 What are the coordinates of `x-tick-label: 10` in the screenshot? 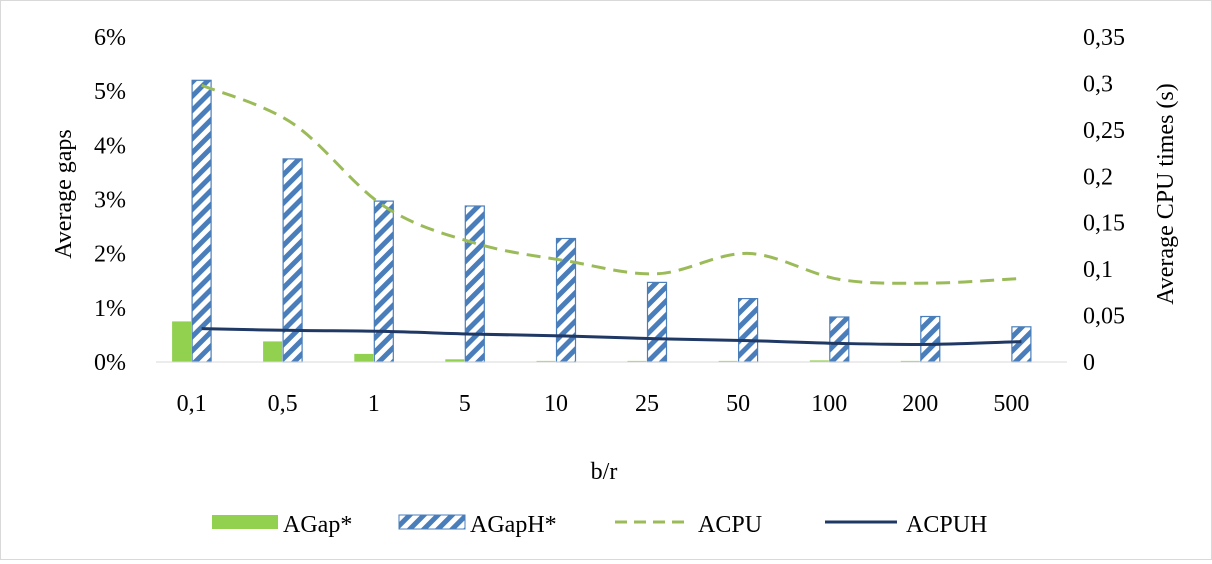 It's located at (556, 404).